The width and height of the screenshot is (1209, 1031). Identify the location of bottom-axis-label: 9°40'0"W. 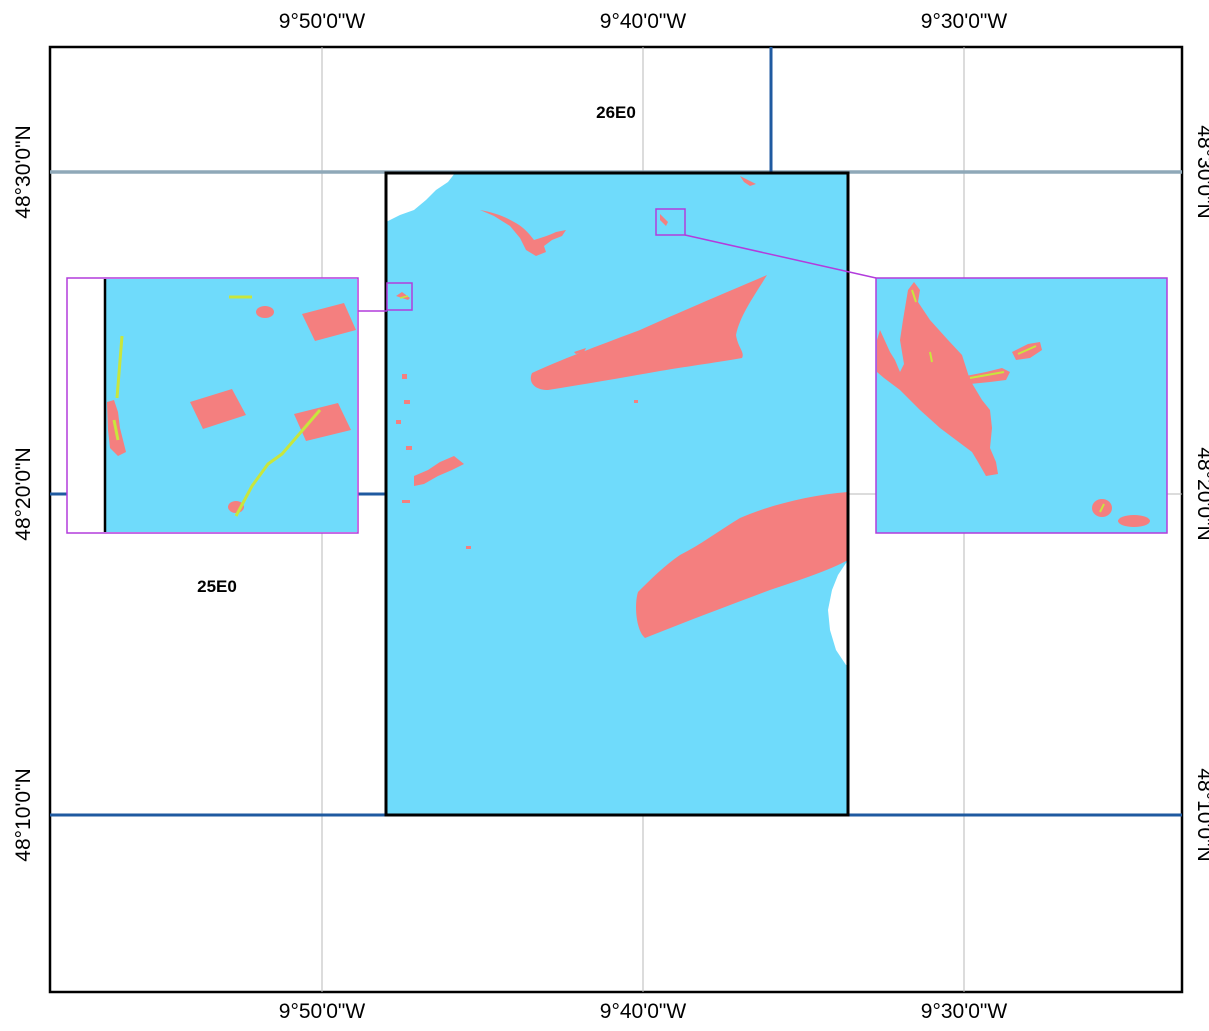
(643, 1011).